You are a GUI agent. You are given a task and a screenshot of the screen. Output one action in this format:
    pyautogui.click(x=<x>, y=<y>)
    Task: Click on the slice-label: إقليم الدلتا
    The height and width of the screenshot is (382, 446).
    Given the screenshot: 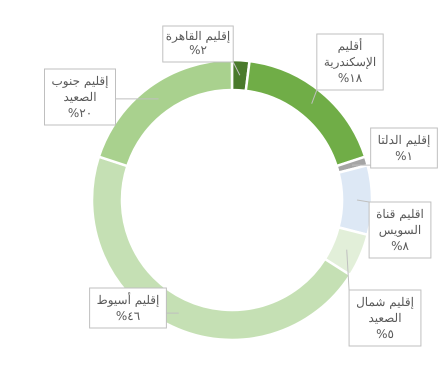 What is the action you would take?
    pyautogui.click(x=404, y=140)
    